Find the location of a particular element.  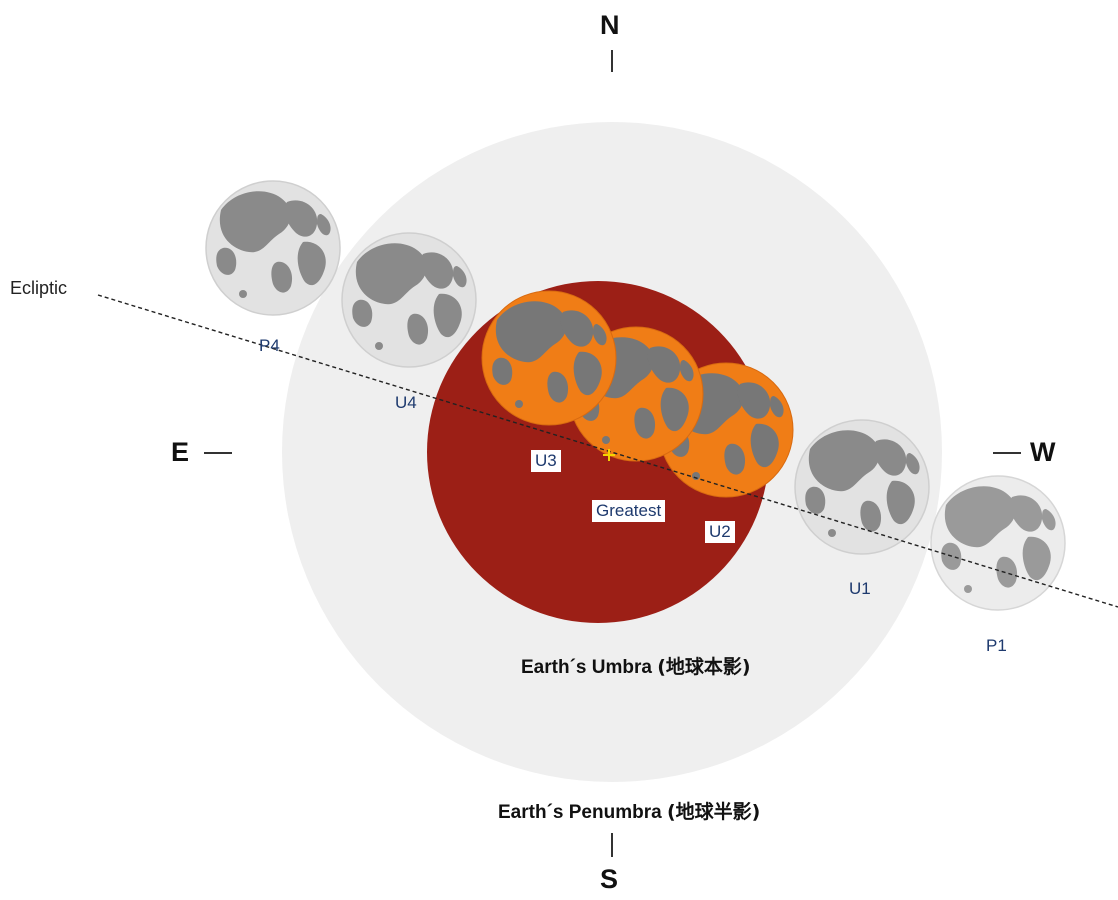

penumbra-title-en: Earth´s Penumbra is located at coordinates (580, 812).